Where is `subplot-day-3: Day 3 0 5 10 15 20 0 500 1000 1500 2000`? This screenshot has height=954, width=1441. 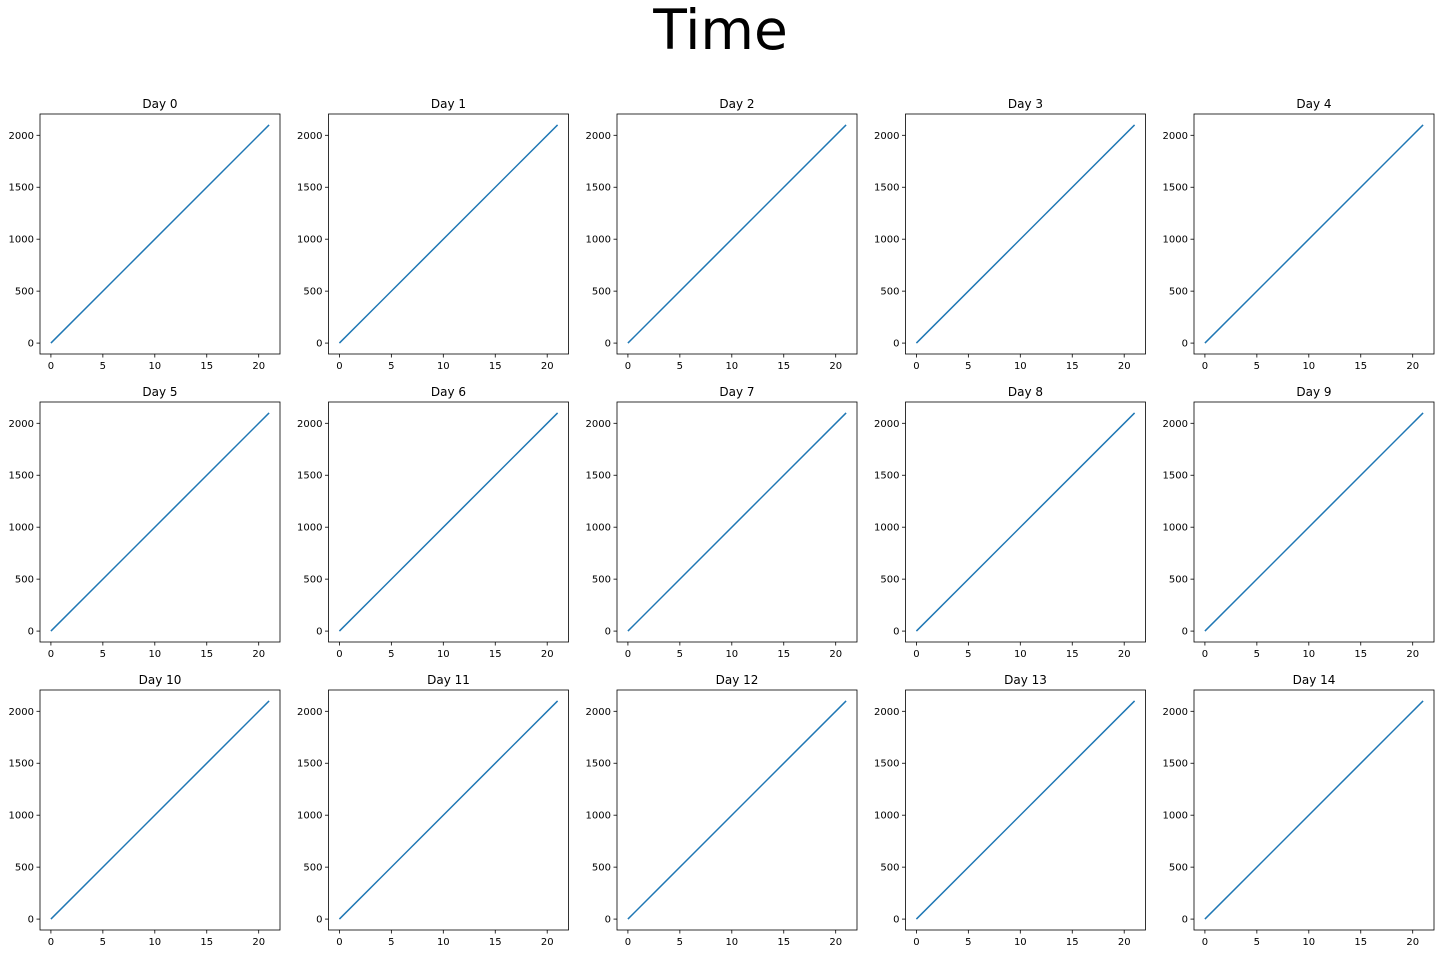 subplot-day-3: Day 3 0 5 10 15 20 0 500 1000 1500 2000 is located at coordinates (1010, 234).